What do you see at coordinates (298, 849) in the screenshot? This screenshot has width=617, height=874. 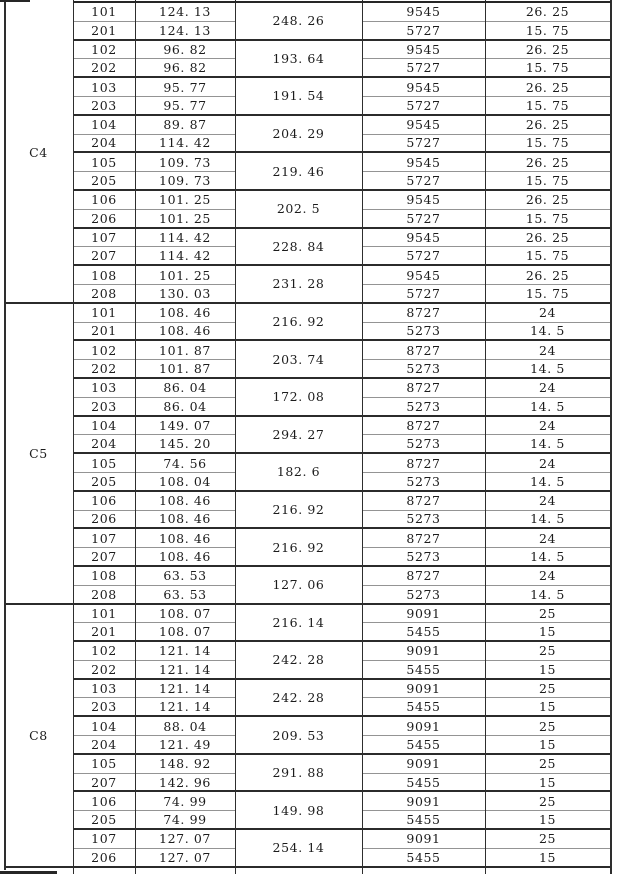 I see `pair-sum-cell: 254. 14` at bounding box center [298, 849].